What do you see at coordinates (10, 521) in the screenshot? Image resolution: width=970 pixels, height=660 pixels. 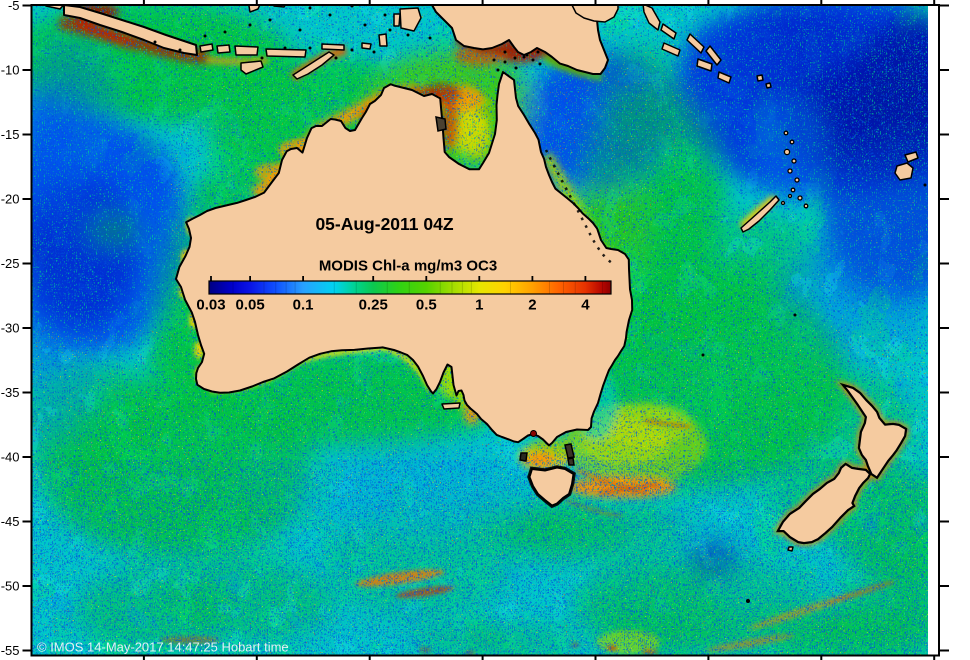 I see `svg-text: -45` at bounding box center [10, 521].